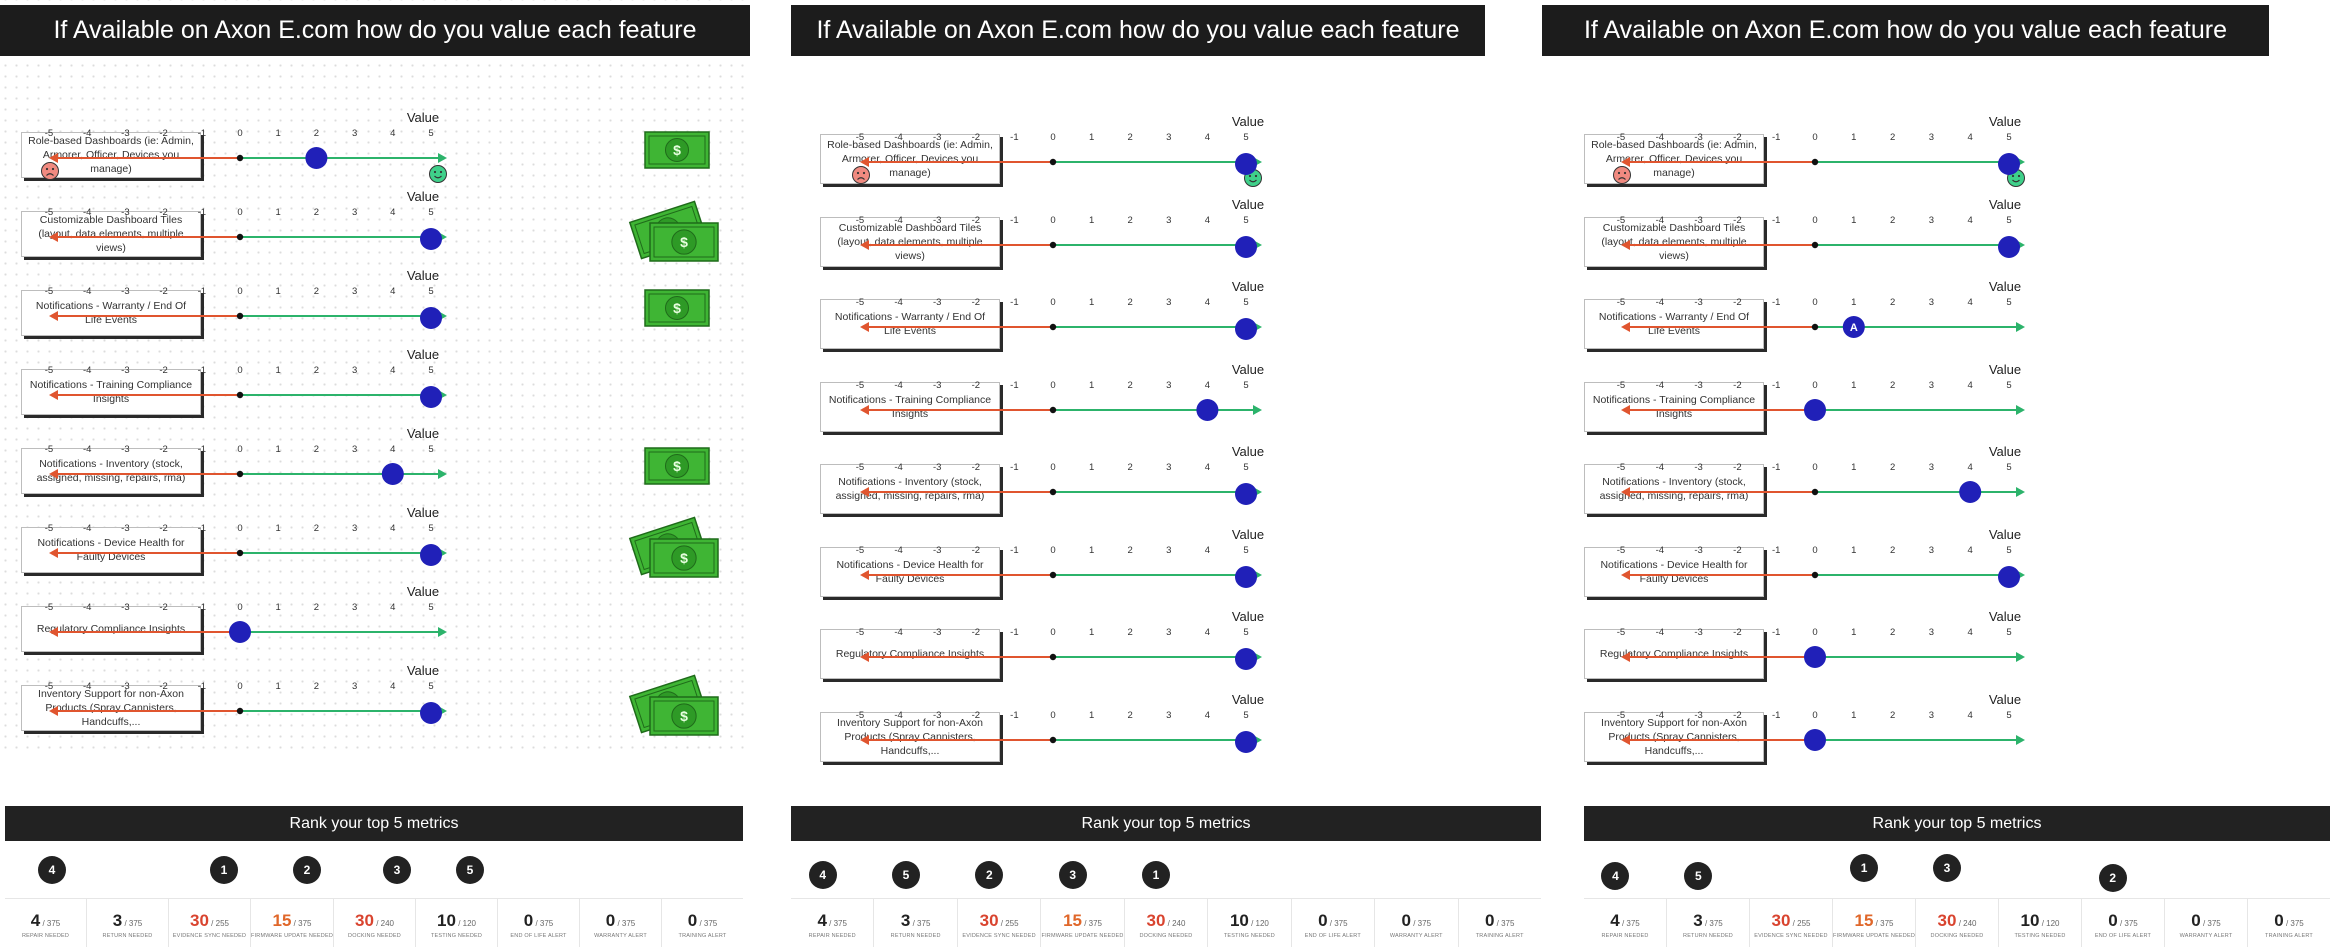  Describe the element at coordinates (1819, 150) in the screenshot. I see `value-scale: Value -5 -4 -3 -2 -1 0 1 2 3 4 5` at that location.